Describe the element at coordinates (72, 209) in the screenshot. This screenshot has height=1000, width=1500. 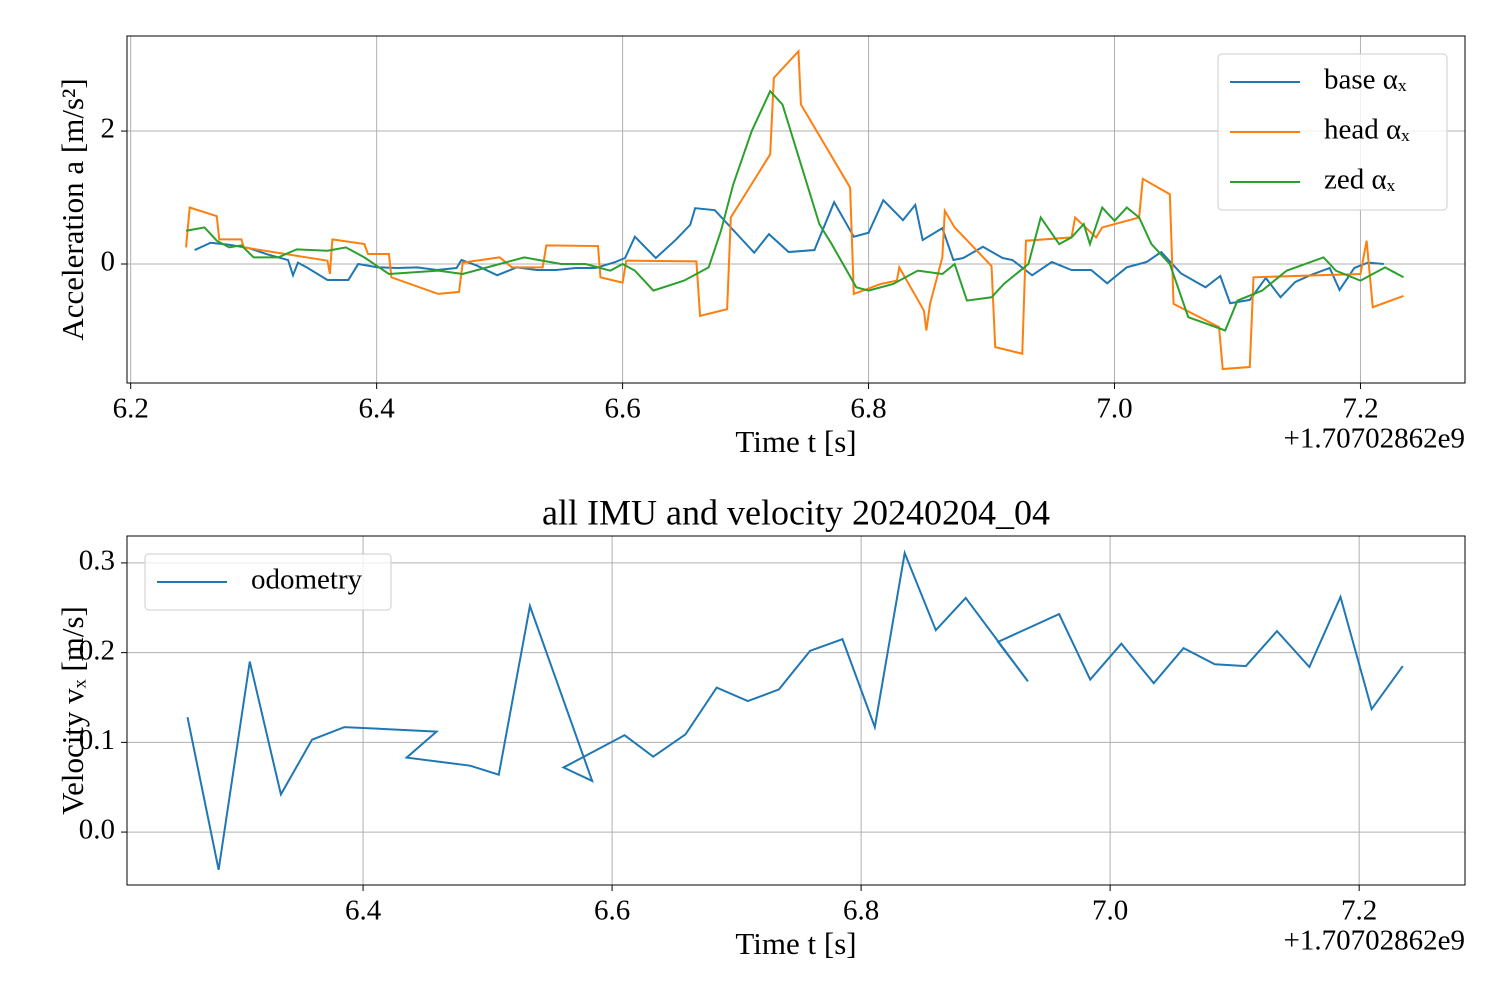
I see `y-axis-label: Acceleration a [m/s²]` at that location.